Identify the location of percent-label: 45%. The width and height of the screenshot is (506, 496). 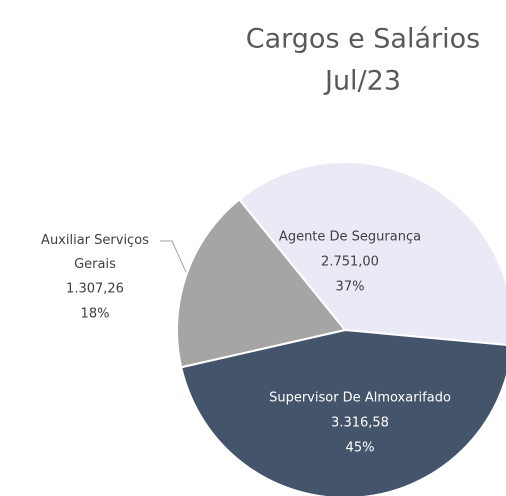
(360, 448).